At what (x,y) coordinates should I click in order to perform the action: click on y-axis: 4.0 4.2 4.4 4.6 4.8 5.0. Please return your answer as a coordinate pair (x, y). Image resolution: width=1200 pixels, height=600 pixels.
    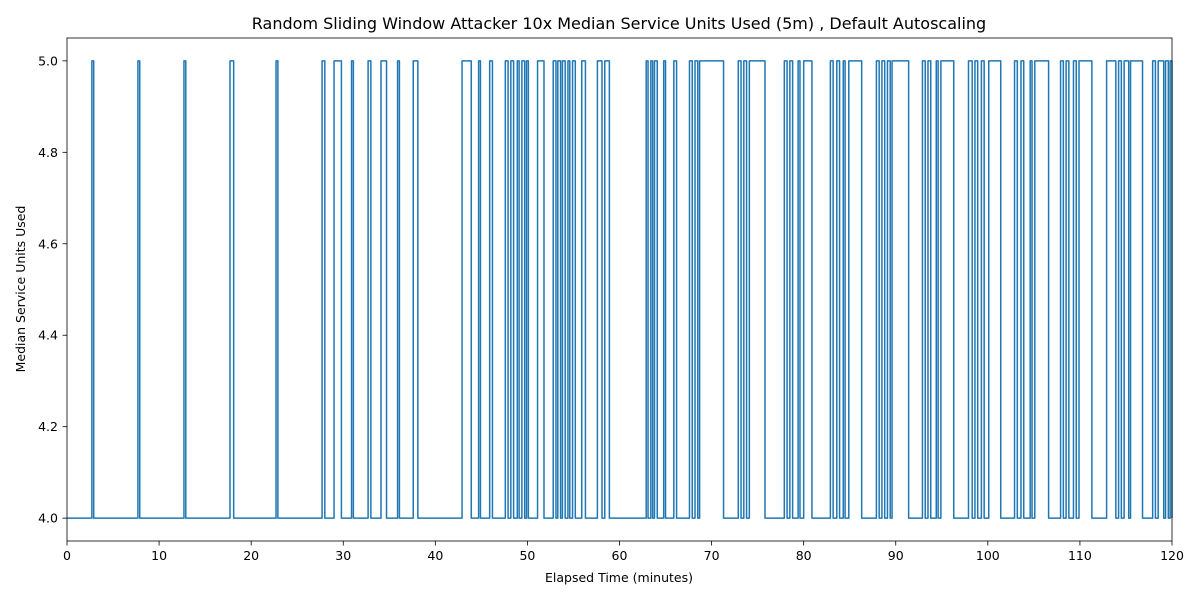
    Looking at the image, I should click on (52, 289).